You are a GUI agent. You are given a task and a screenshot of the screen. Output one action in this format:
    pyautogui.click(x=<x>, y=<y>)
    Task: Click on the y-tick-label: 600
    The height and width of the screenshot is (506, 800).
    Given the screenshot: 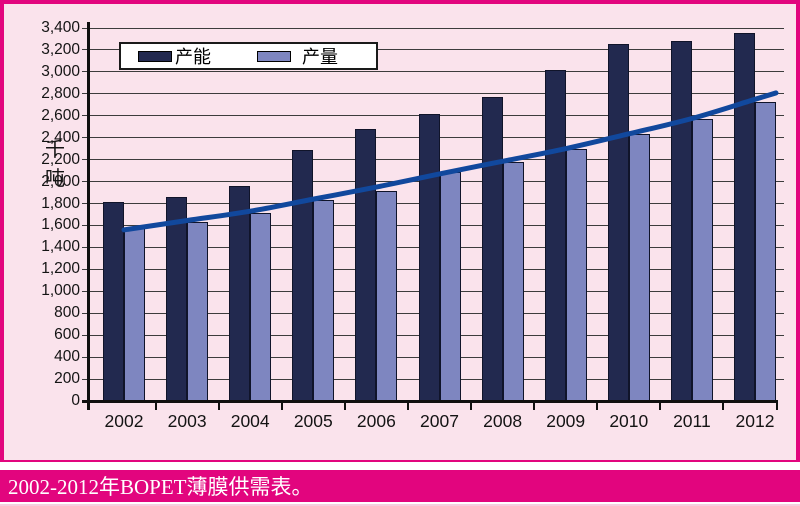 What is the action you would take?
    pyautogui.click(x=67, y=335)
    